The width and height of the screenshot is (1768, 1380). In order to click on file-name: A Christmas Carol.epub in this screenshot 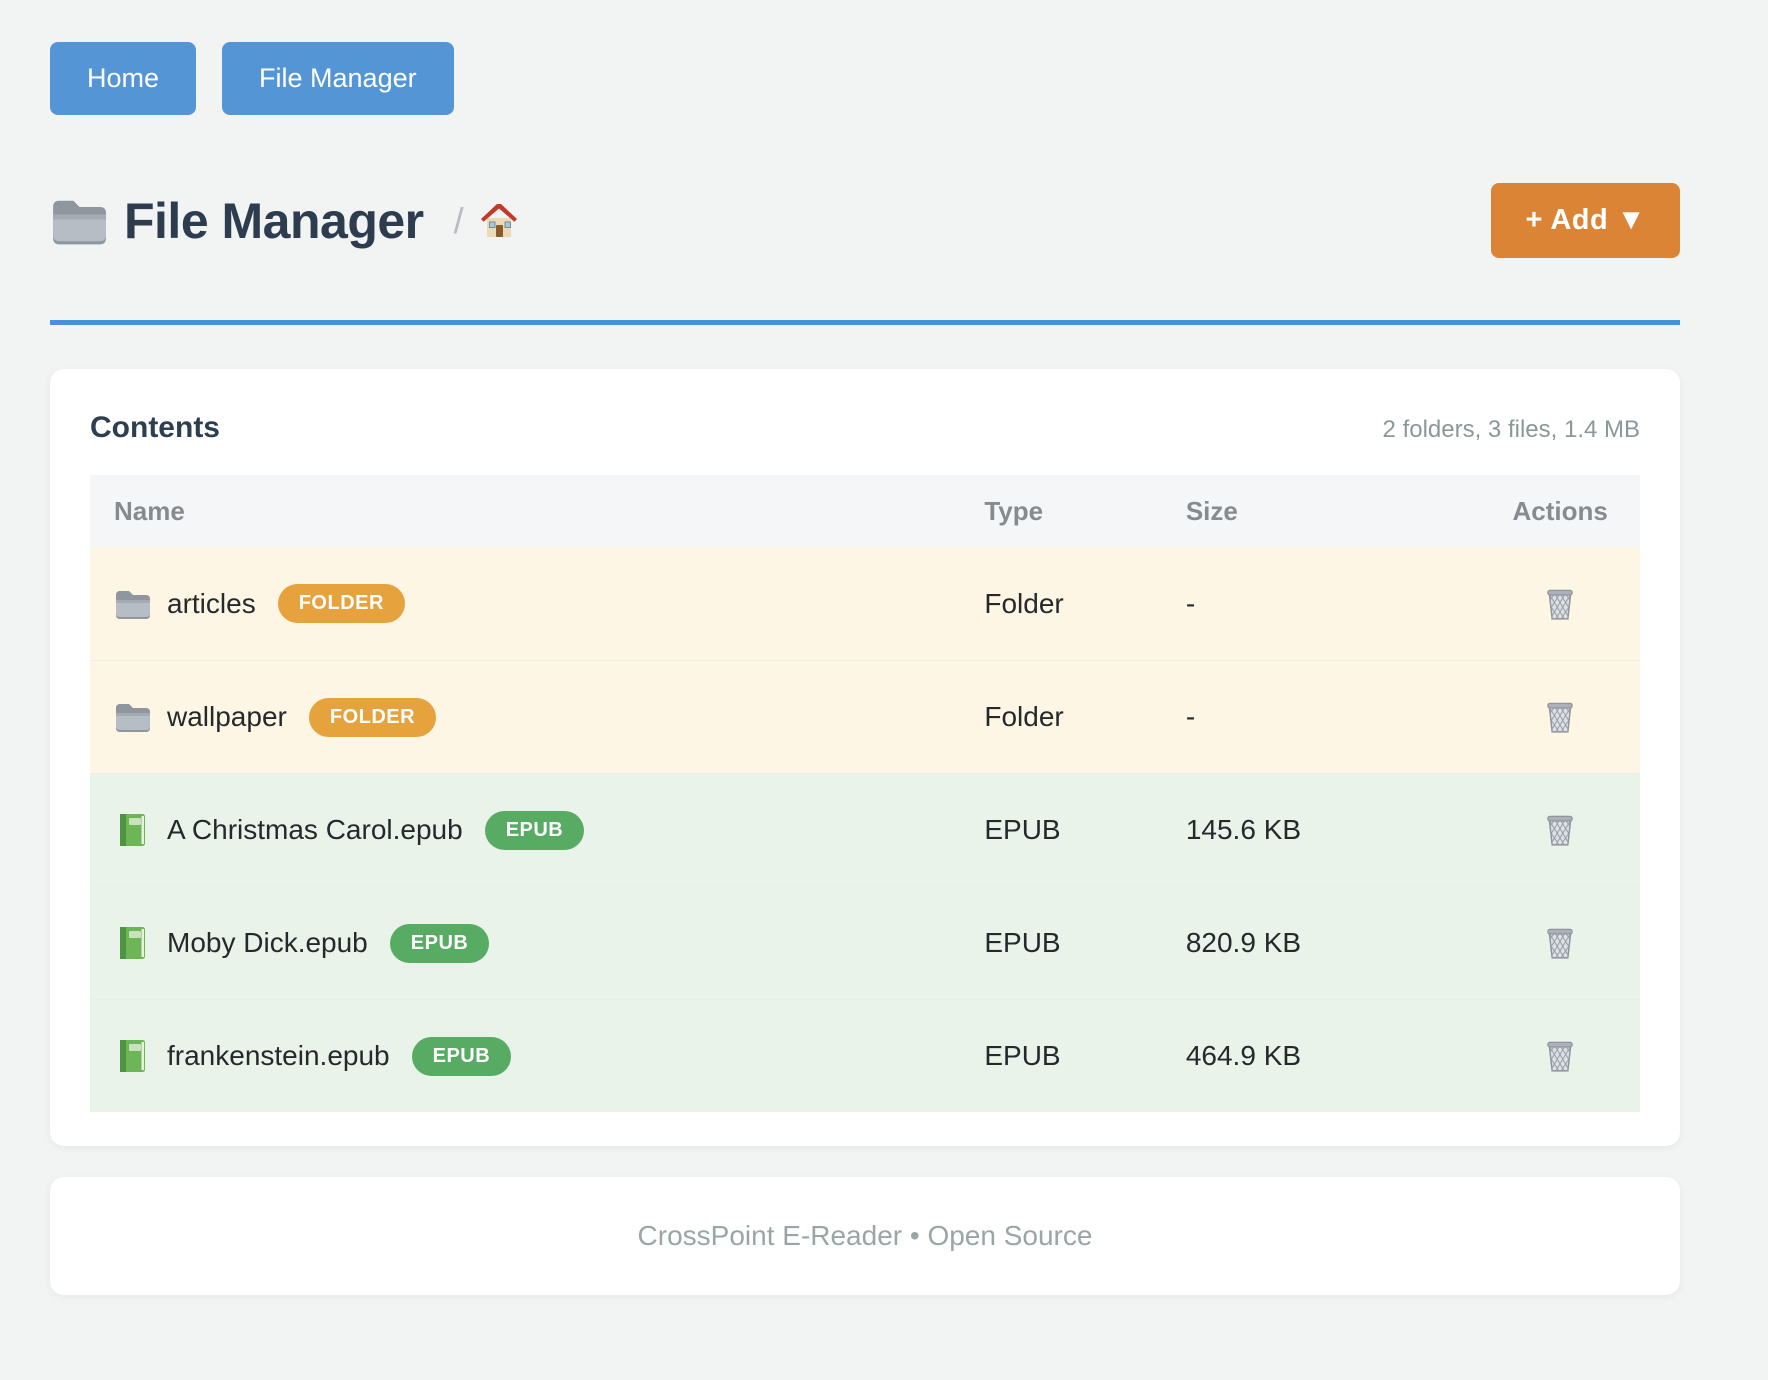, I will do `click(315, 829)`.